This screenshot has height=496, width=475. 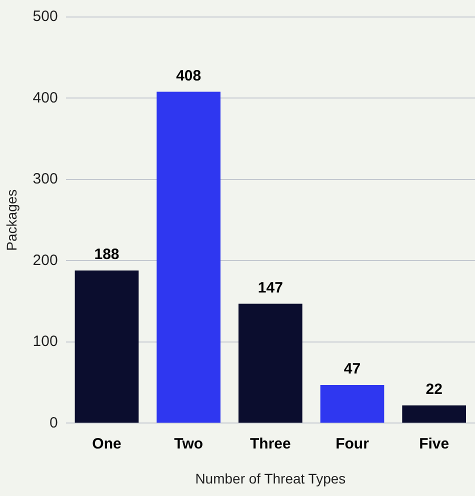 What do you see at coordinates (434, 443) in the screenshot?
I see `x-tick-label: Five` at bounding box center [434, 443].